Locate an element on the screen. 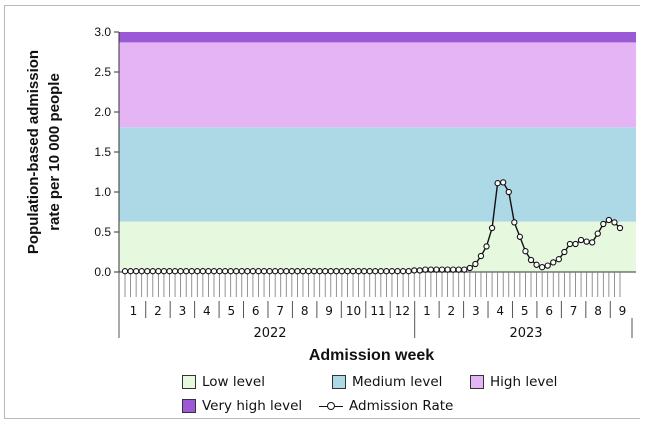 The width and height of the screenshot is (646, 425). x-month-label: 2 is located at coordinates (158, 311).